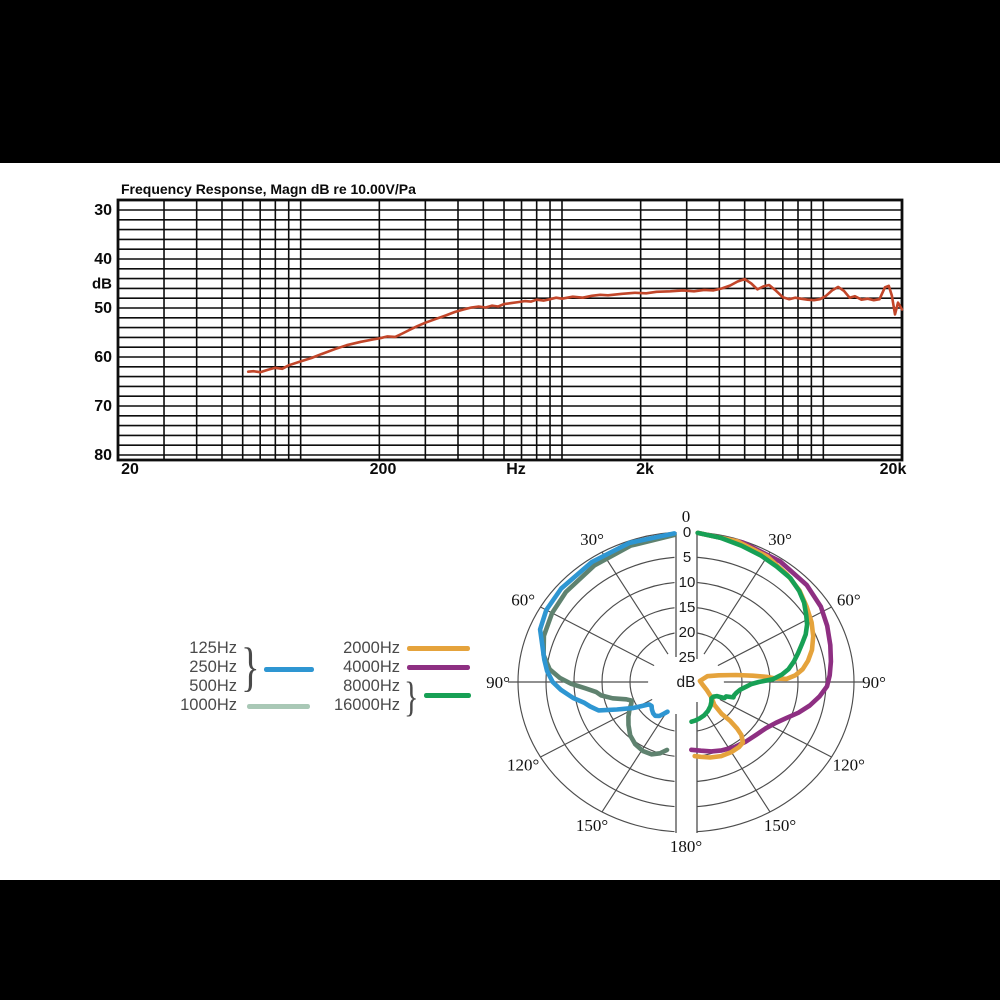  I want to click on polar-curve-125-250-500-hz, so click(607, 625).